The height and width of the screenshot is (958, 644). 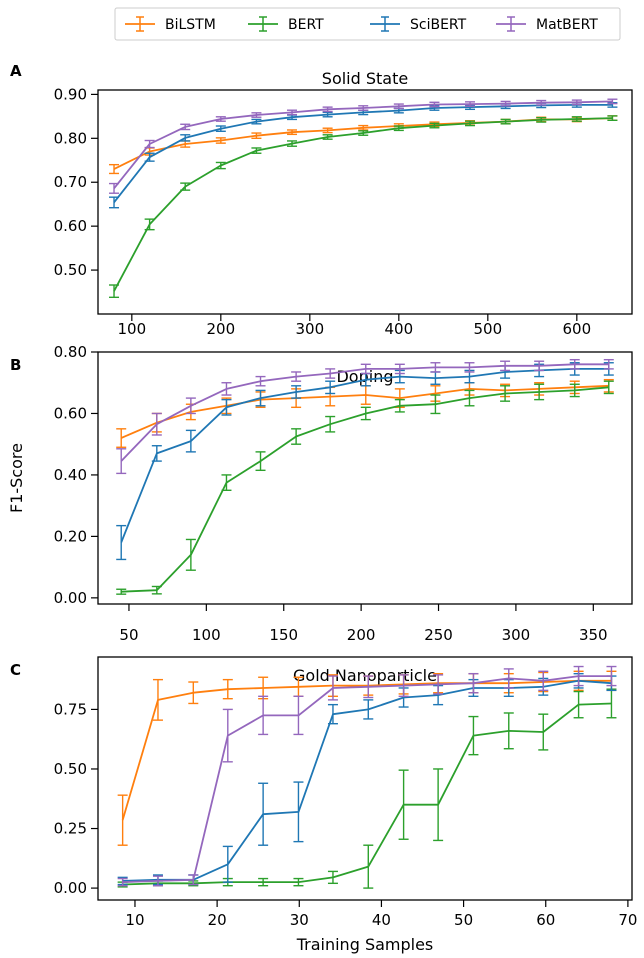 I want to click on legend-items: BiLSTM BERT SciBERT MatBERT, so click(x=361, y=24).